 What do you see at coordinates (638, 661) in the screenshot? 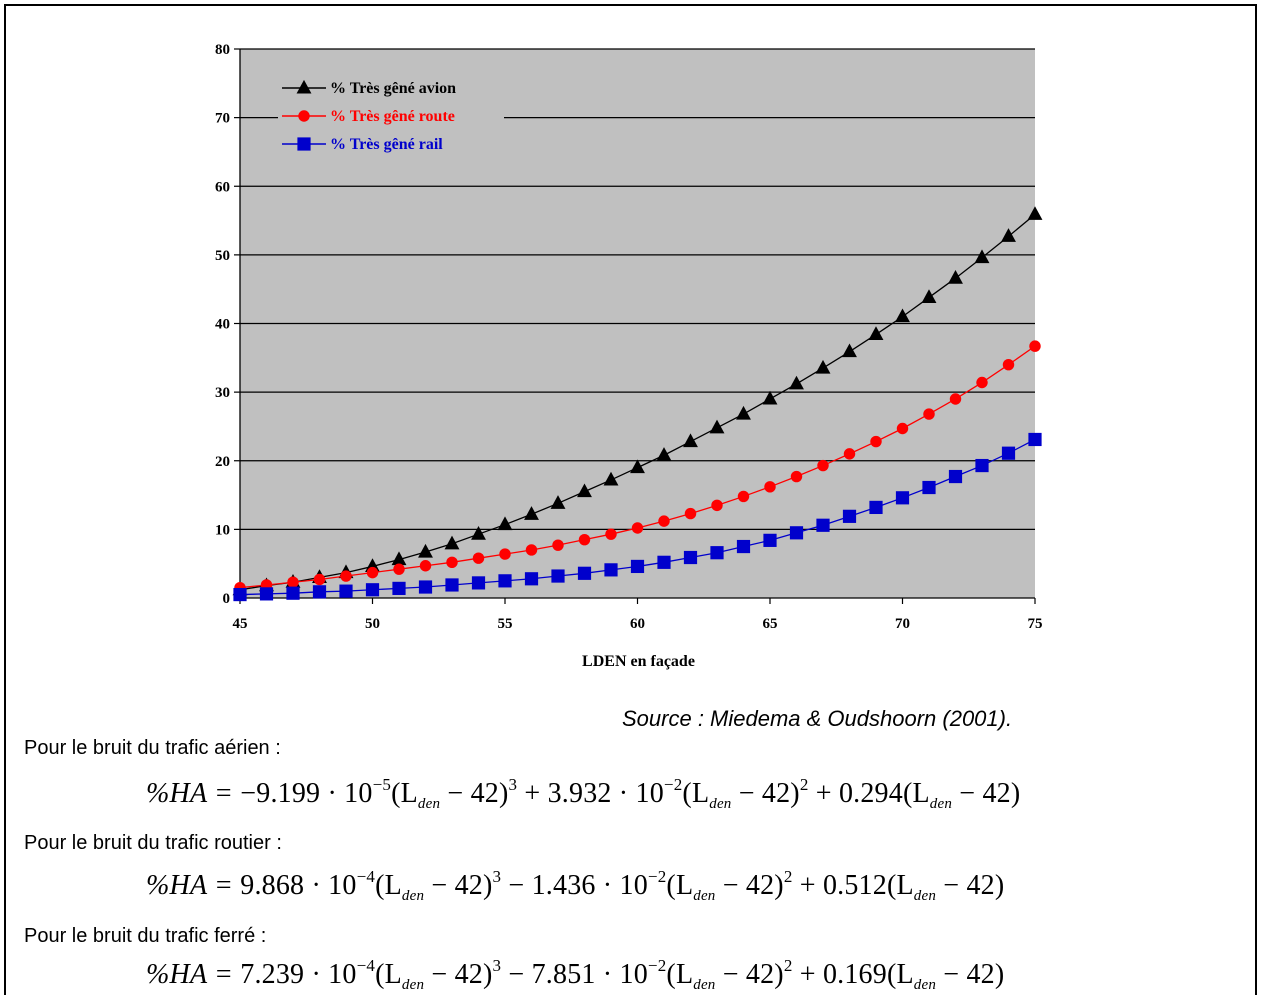
I see `x-axis-label: LDEN en façade` at bounding box center [638, 661].